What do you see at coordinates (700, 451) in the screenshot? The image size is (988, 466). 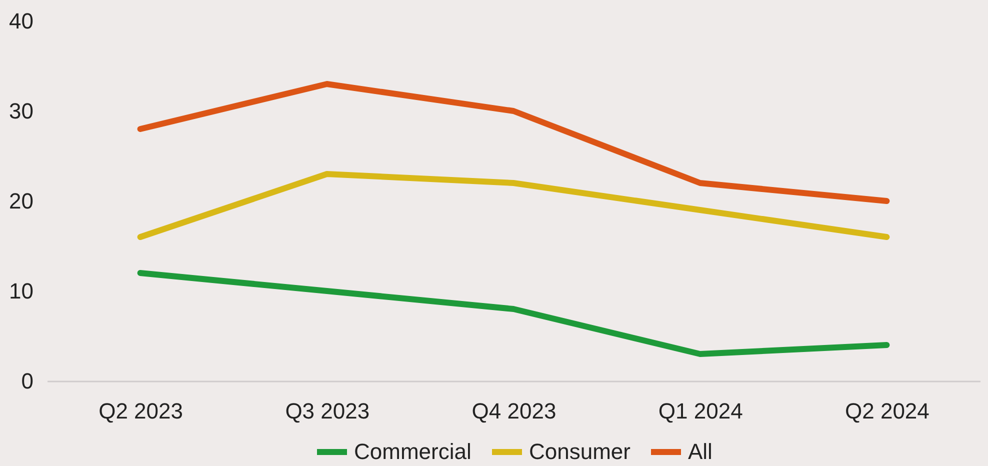 I see `legend-label: All` at bounding box center [700, 451].